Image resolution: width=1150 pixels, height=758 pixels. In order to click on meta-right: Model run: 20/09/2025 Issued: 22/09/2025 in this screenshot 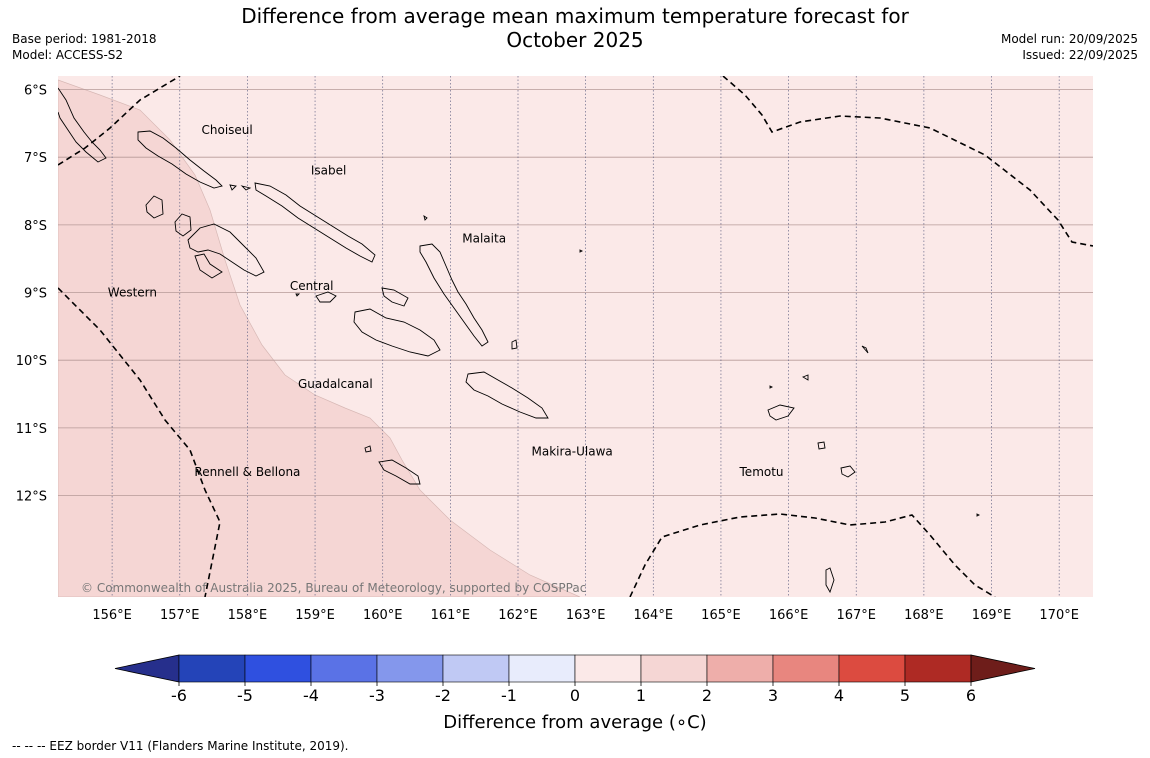, I will do `click(1069, 47)`.